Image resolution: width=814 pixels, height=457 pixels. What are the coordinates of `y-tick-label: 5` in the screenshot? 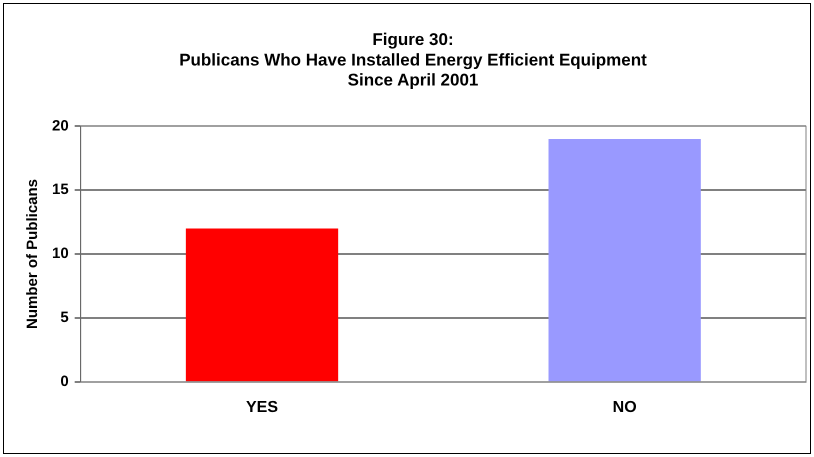 It's located at (64, 317).